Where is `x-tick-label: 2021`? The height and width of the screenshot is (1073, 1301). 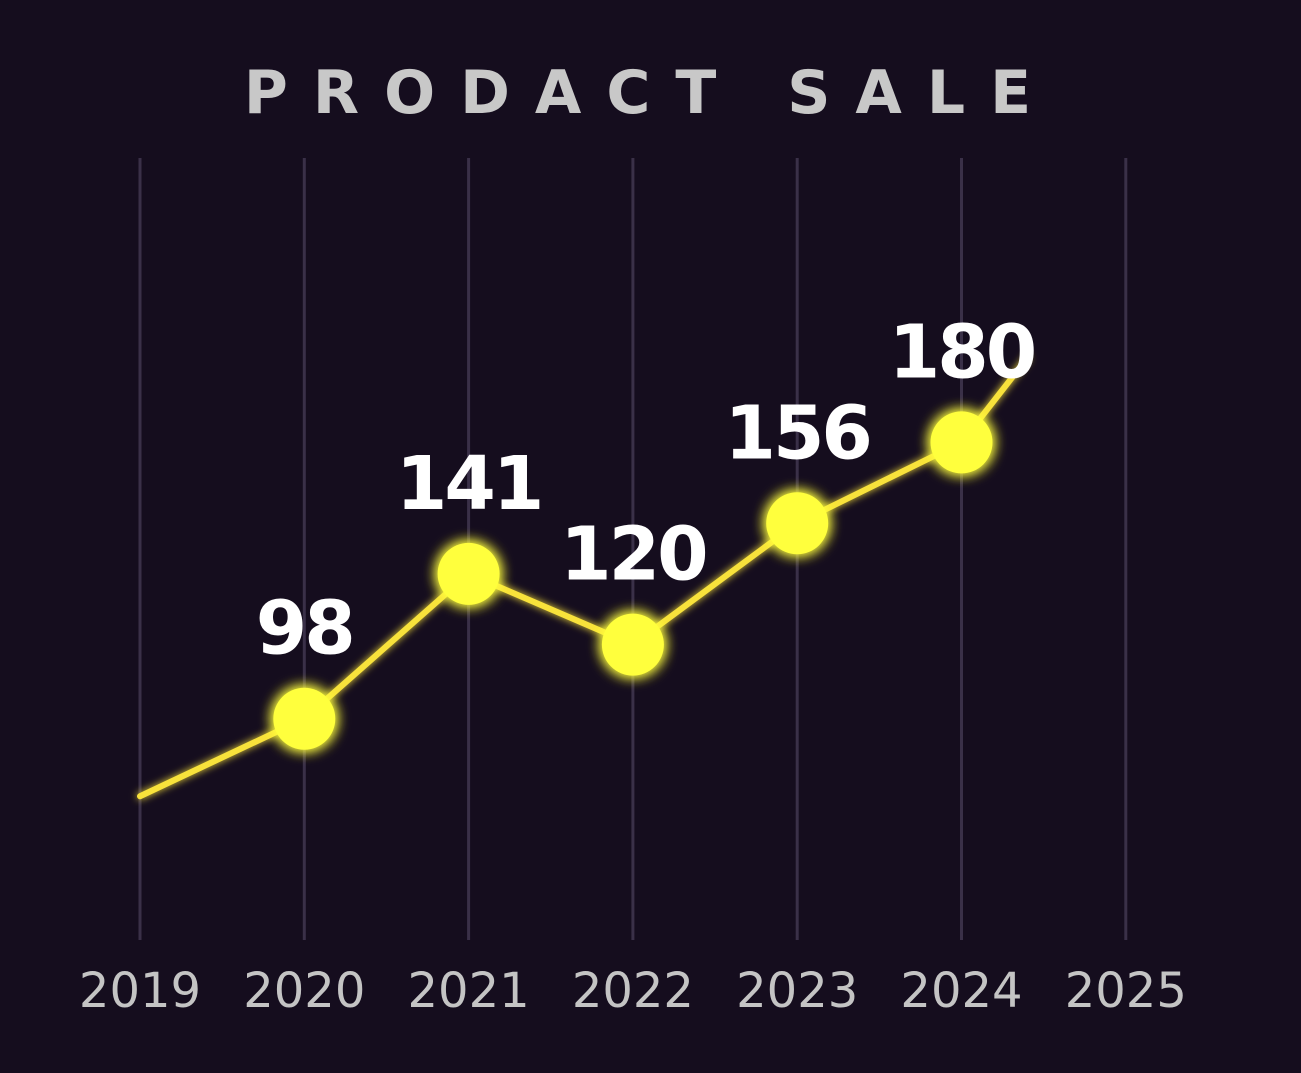
x-tick-label: 2021 is located at coordinates (469, 991).